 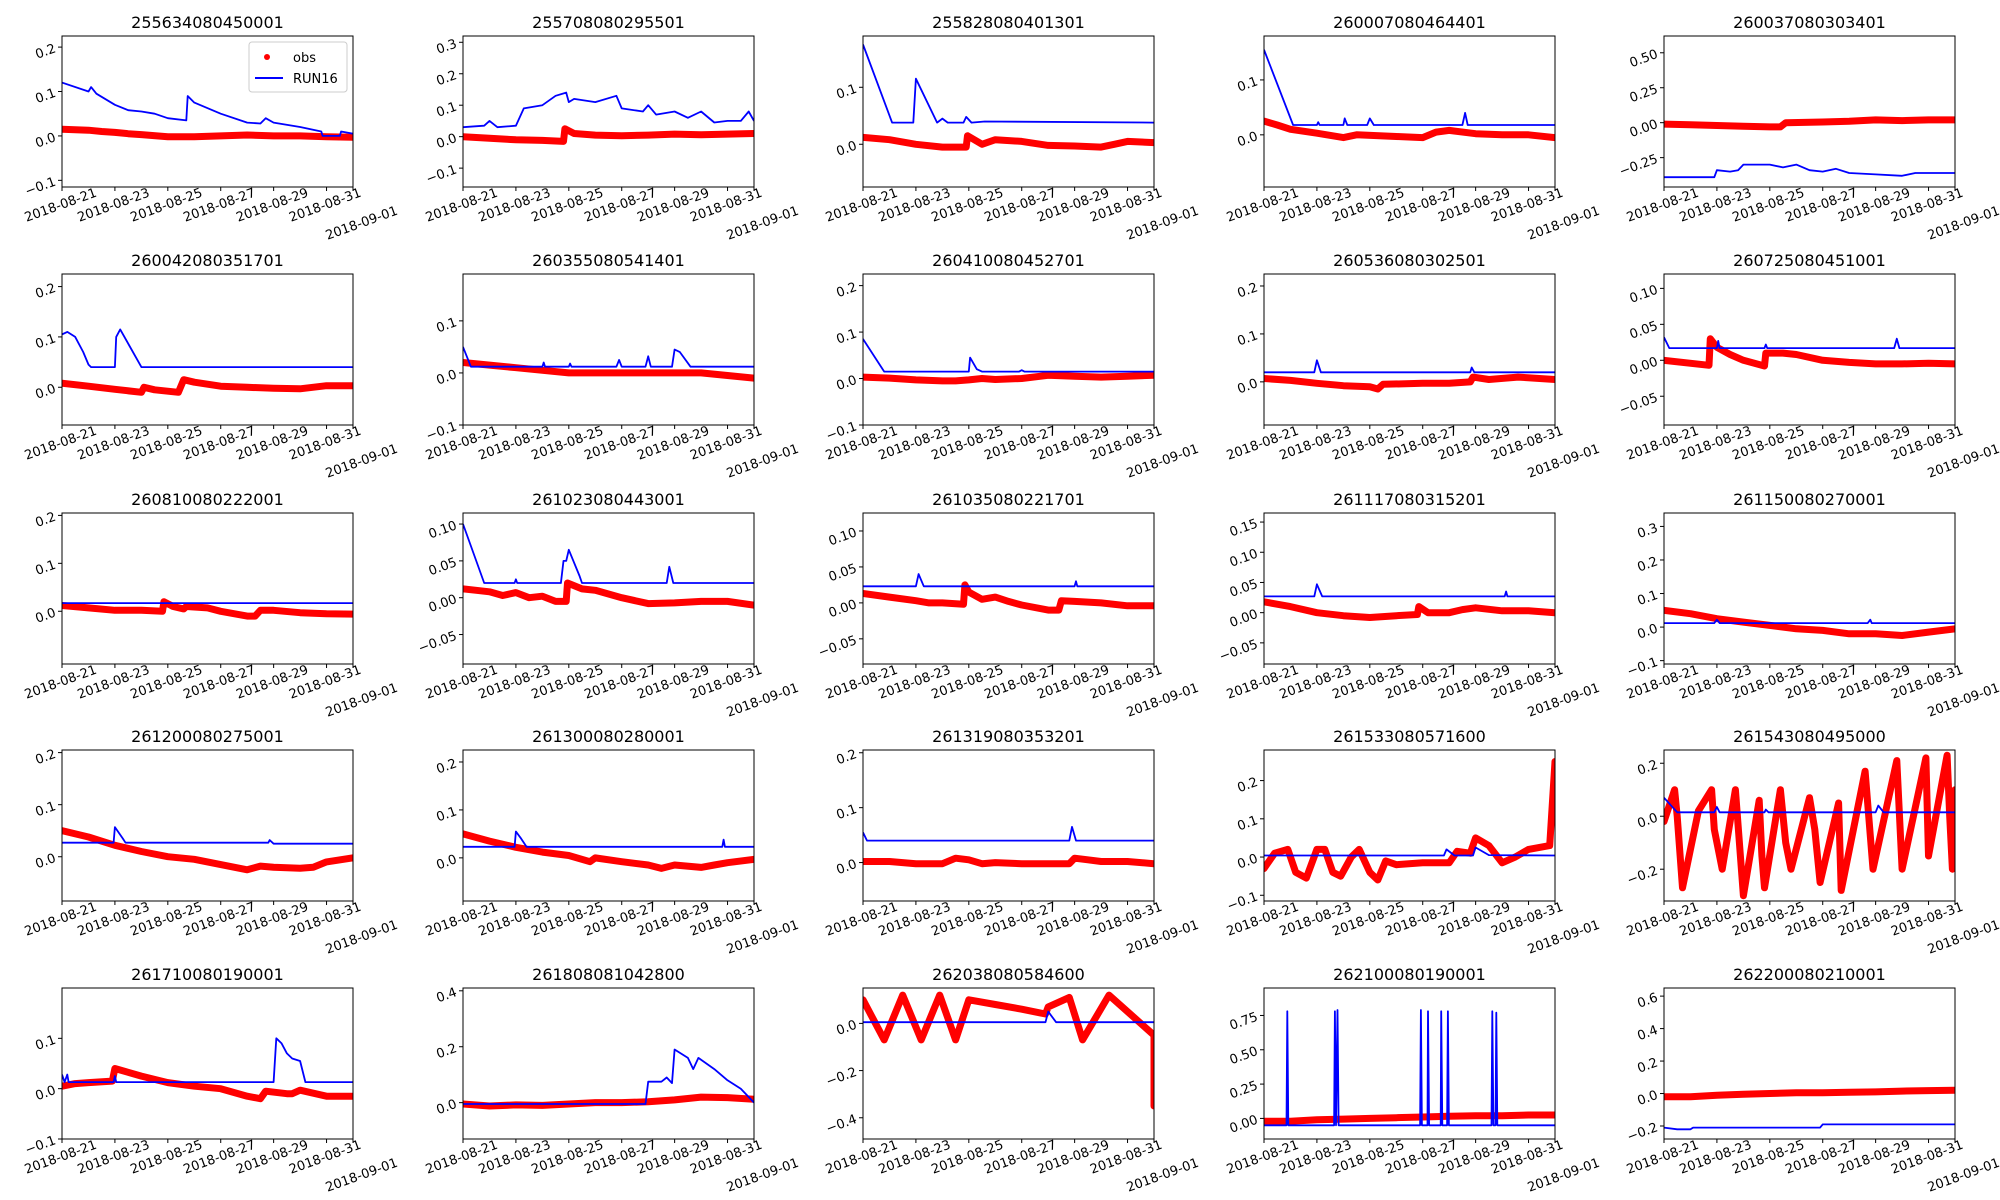 I want to click on y-tick-label: 0.10, so click(x=843, y=537).